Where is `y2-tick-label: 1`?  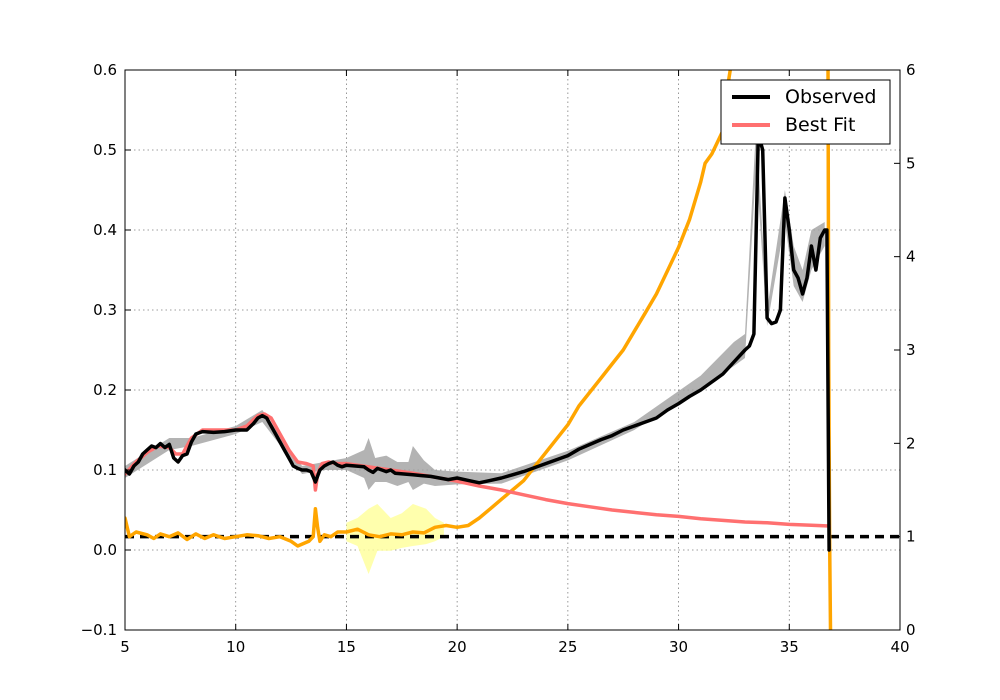 y2-tick-label: 1 is located at coordinates (911, 537).